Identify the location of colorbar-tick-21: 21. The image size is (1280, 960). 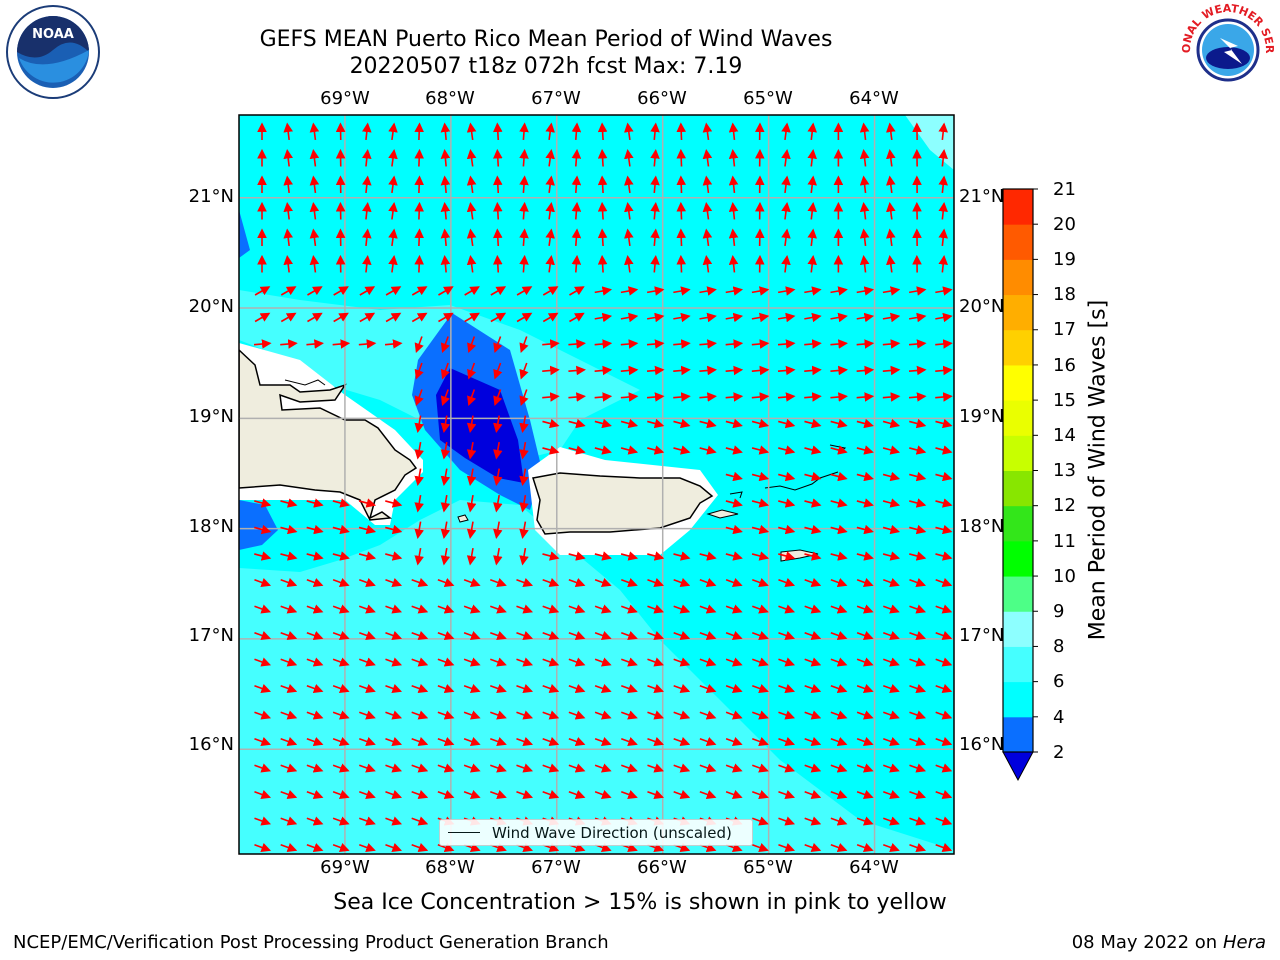
(1064, 189).